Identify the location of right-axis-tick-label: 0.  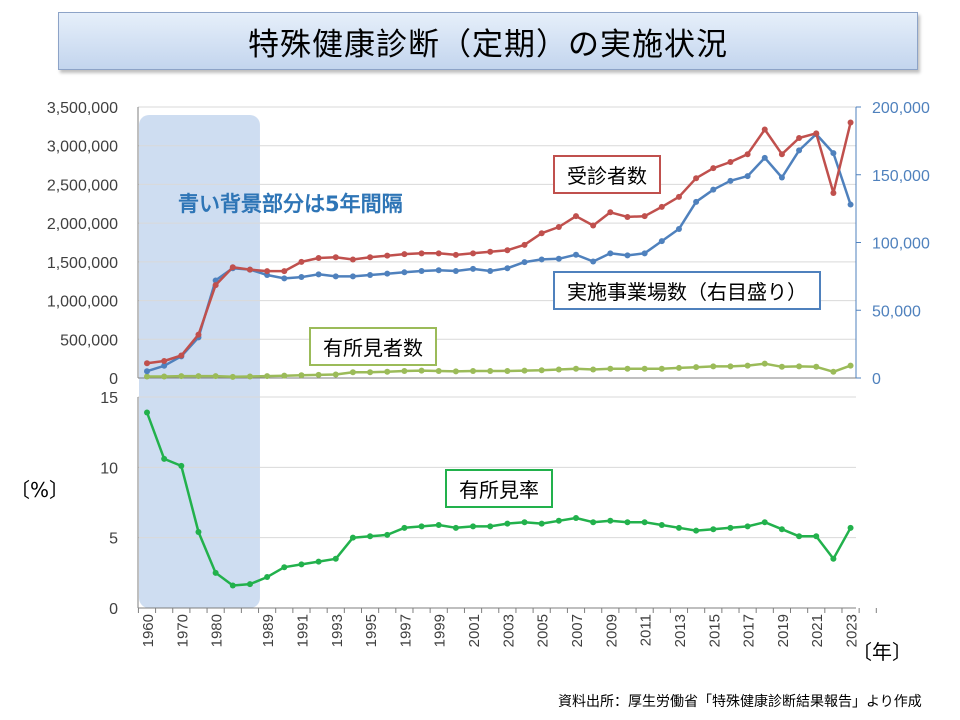
(876, 379).